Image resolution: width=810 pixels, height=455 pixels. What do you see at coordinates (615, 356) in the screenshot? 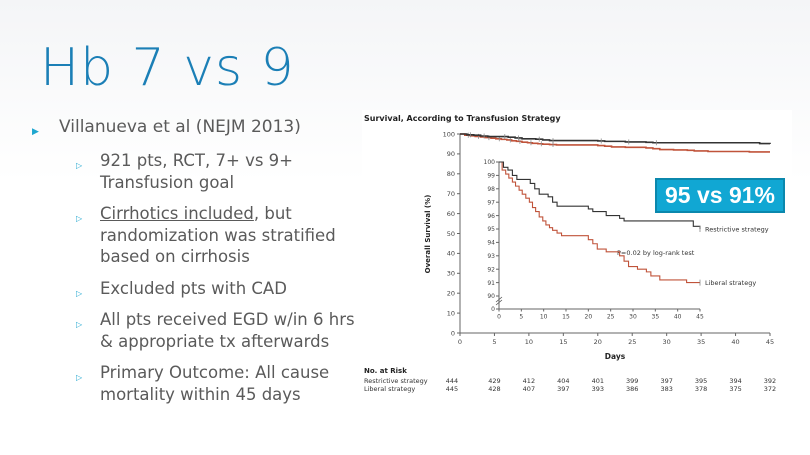
I see `x-axis-label: Days` at bounding box center [615, 356].